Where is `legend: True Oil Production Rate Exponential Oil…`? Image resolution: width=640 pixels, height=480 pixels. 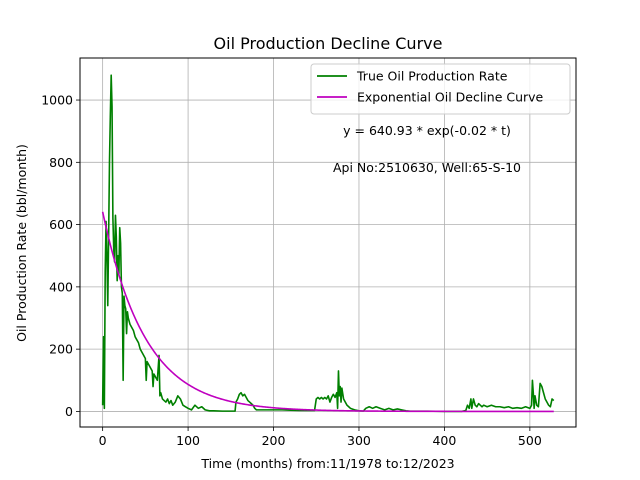 legend: True Oil Production Rate Exponential Oil… is located at coordinates (440, 89).